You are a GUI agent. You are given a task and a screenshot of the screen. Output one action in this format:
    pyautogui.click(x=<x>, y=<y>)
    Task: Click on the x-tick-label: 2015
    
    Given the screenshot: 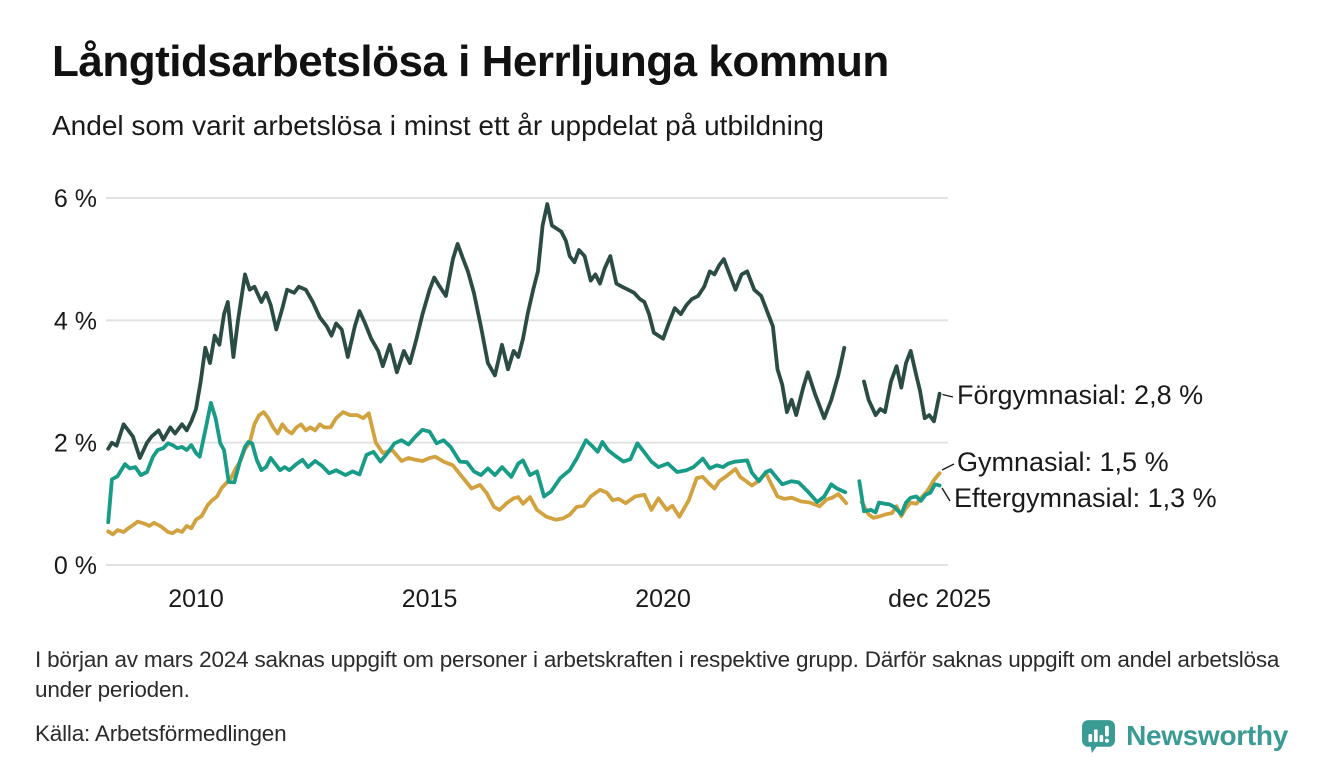 What is the action you would take?
    pyautogui.click(x=430, y=599)
    